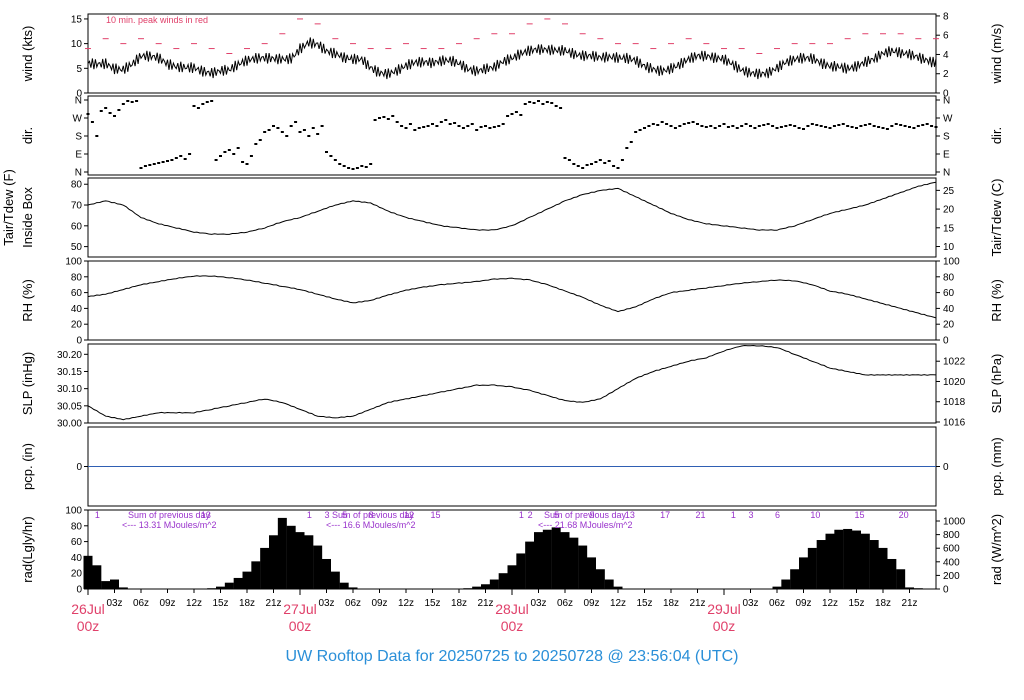  Describe the element at coordinates (69, 372) in the screenshot. I see `slp-ytick-label-left: 30.15` at that location.